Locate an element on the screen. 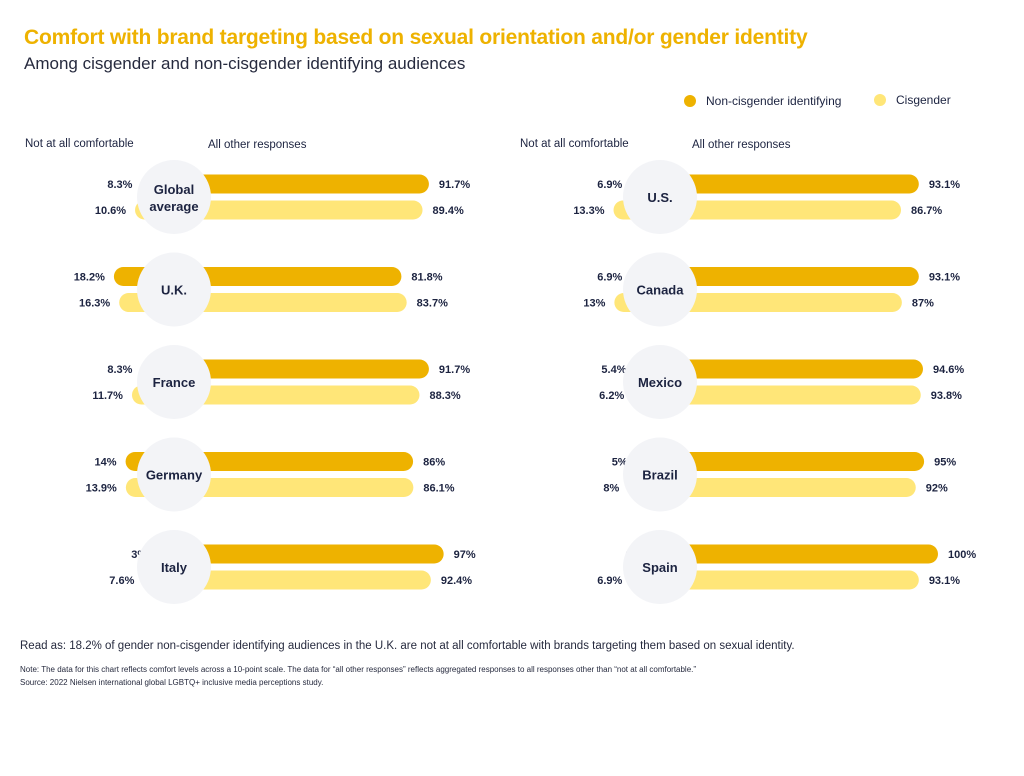  label-other-responses-non-cis-spain: 100% is located at coordinates (962, 555).